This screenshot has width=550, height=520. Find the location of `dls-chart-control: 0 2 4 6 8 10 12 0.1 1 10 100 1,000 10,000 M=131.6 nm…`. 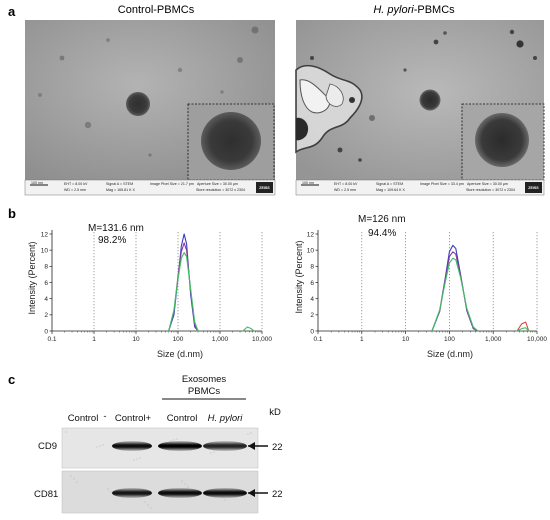

dls-chart-control: 0 2 4 6 8 10 12 0.1 1 10 100 1,000 10,000 M=131.6 nm… is located at coordinates (149, 291).